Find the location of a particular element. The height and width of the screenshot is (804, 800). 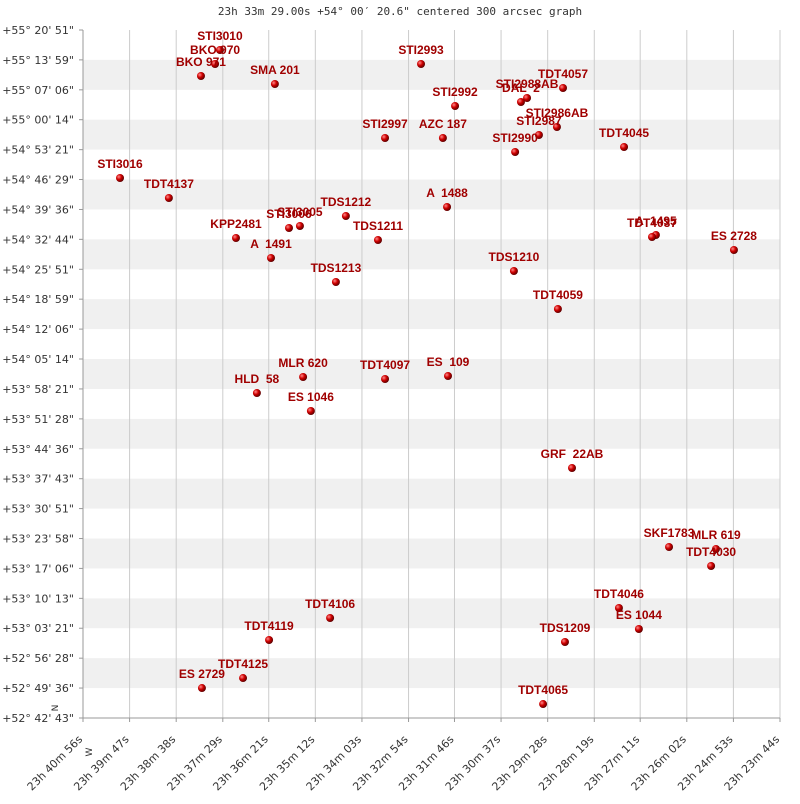

star-label: TDT4106 is located at coordinates (330, 604).